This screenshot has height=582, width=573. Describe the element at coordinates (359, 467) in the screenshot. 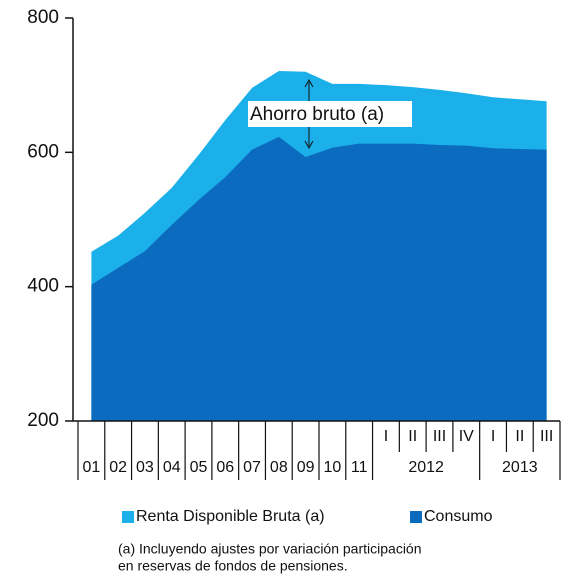

I see `x-tick-label: 11` at that location.